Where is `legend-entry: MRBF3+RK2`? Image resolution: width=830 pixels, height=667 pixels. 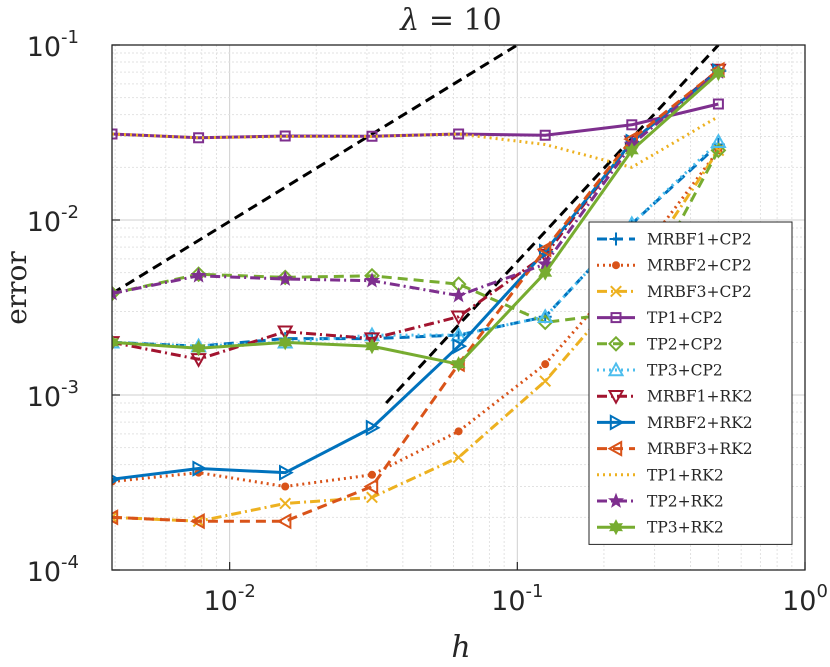
legend-entry: MRBF3+RK2 is located at coordinates (675, 449).